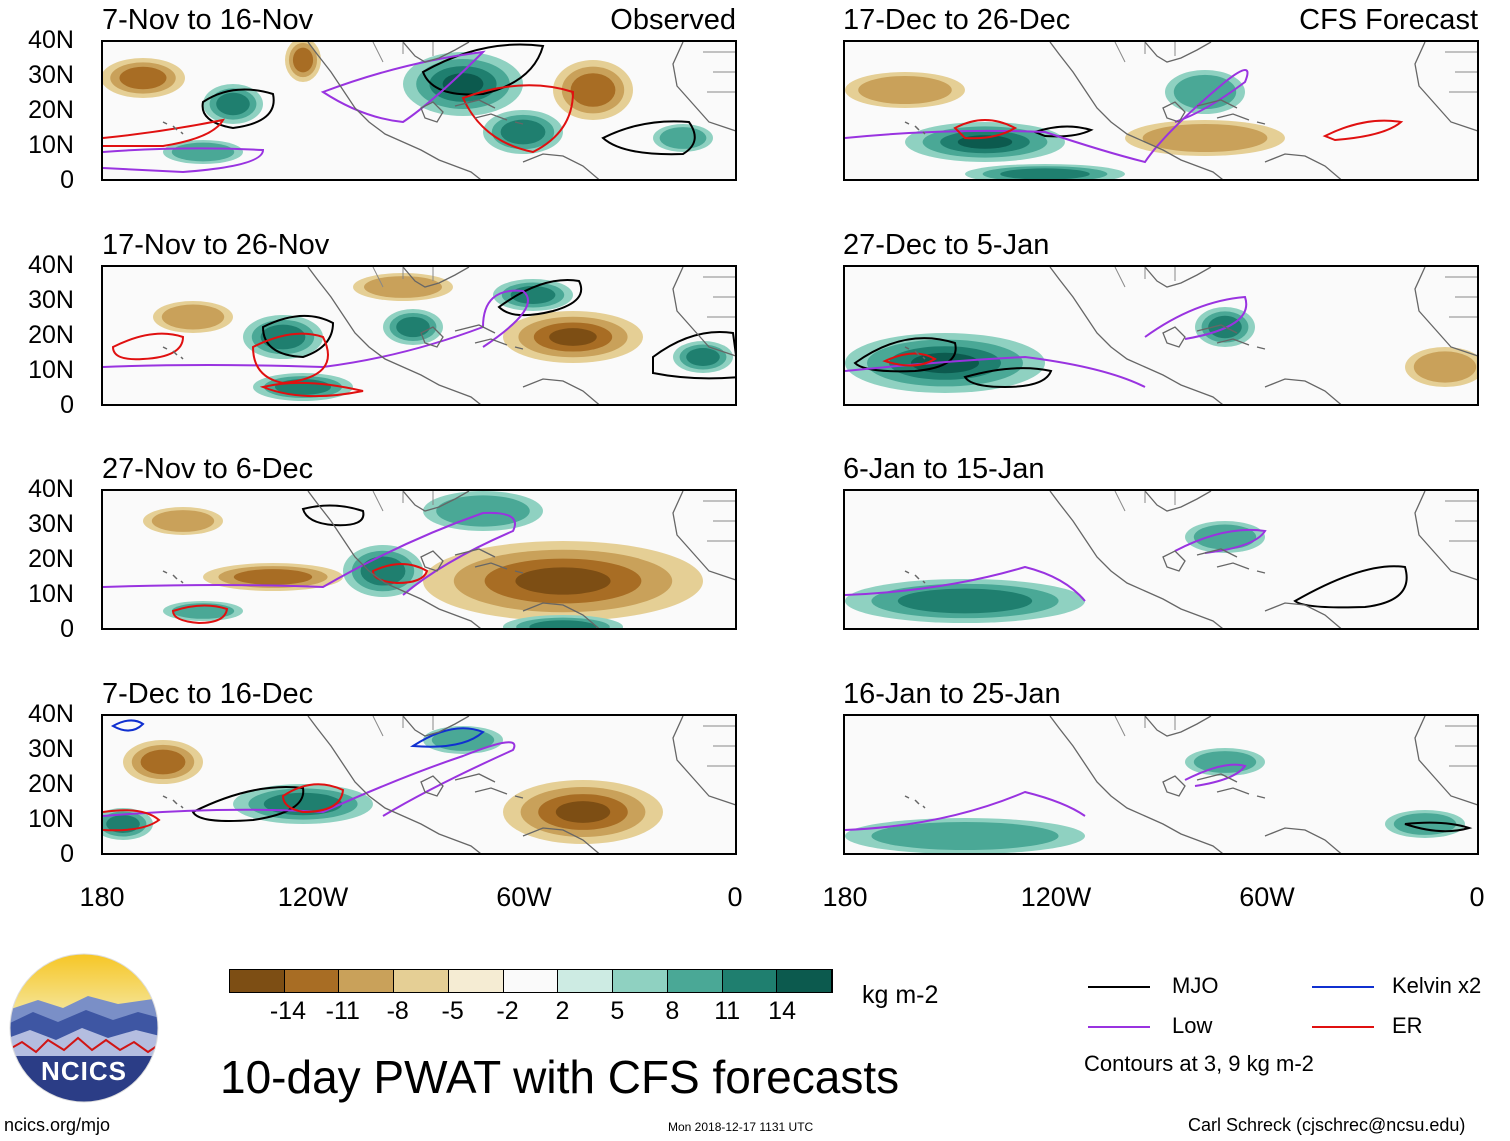 This screenshot has height=1141, width=1510. I want to click on map-plot, so click(419, 784).